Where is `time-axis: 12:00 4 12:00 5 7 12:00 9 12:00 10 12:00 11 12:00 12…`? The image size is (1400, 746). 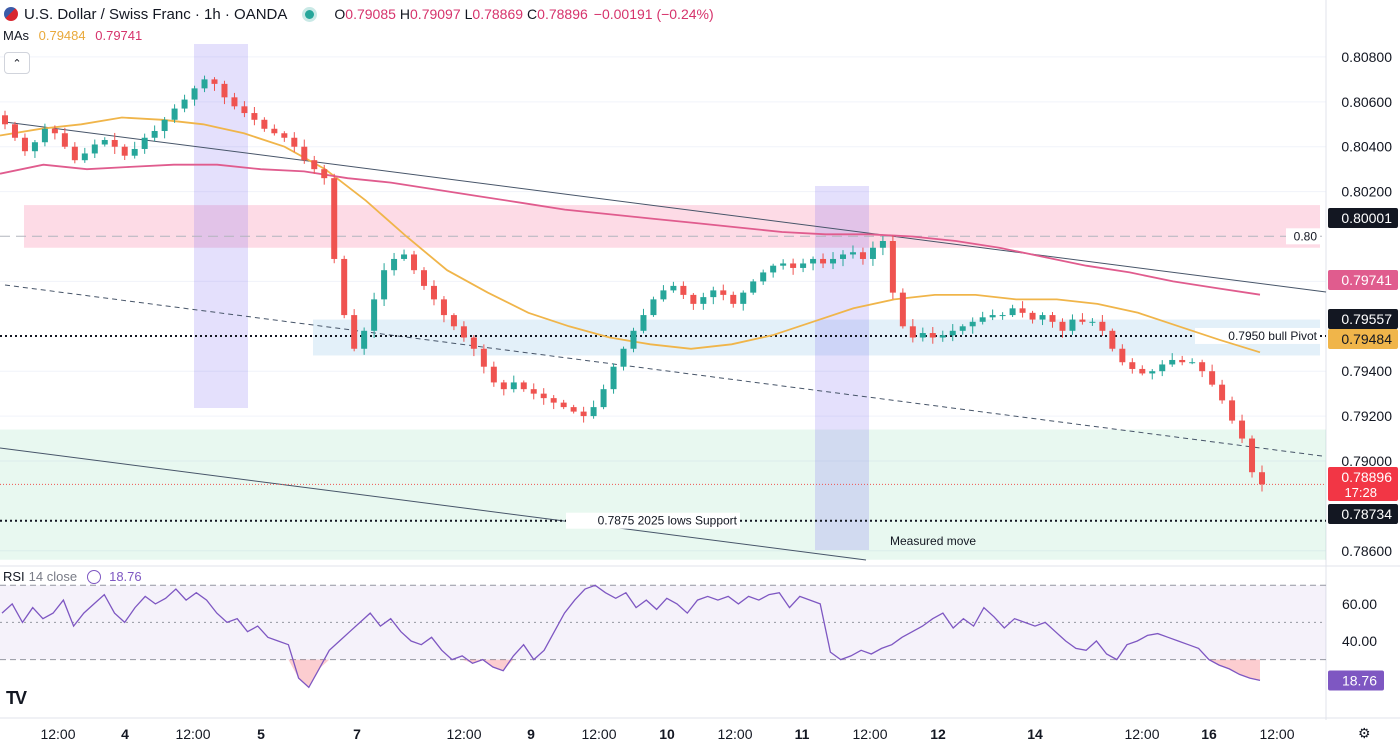 time-axis: 12:00 4 12:00 5 7 12:00 9 12:00 10 12:00 11 12:00 12… is located at coordinates (700, 729).